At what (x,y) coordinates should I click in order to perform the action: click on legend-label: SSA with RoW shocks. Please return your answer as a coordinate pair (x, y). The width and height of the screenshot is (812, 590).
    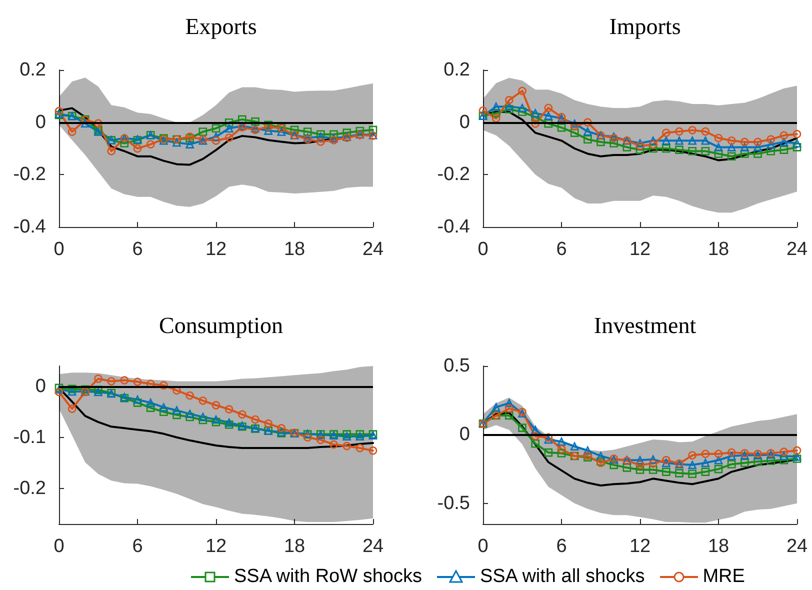
    Looking at the image, I should click on (328, 577).